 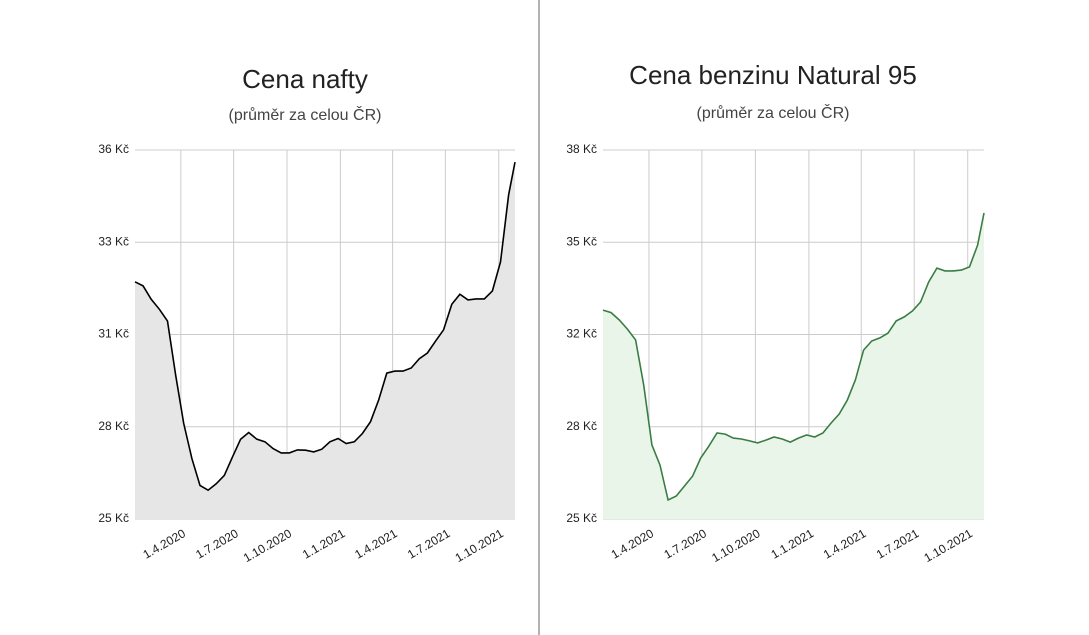 I want to click on y-tick-label: 33 Kč, so click(x=113, y=241).